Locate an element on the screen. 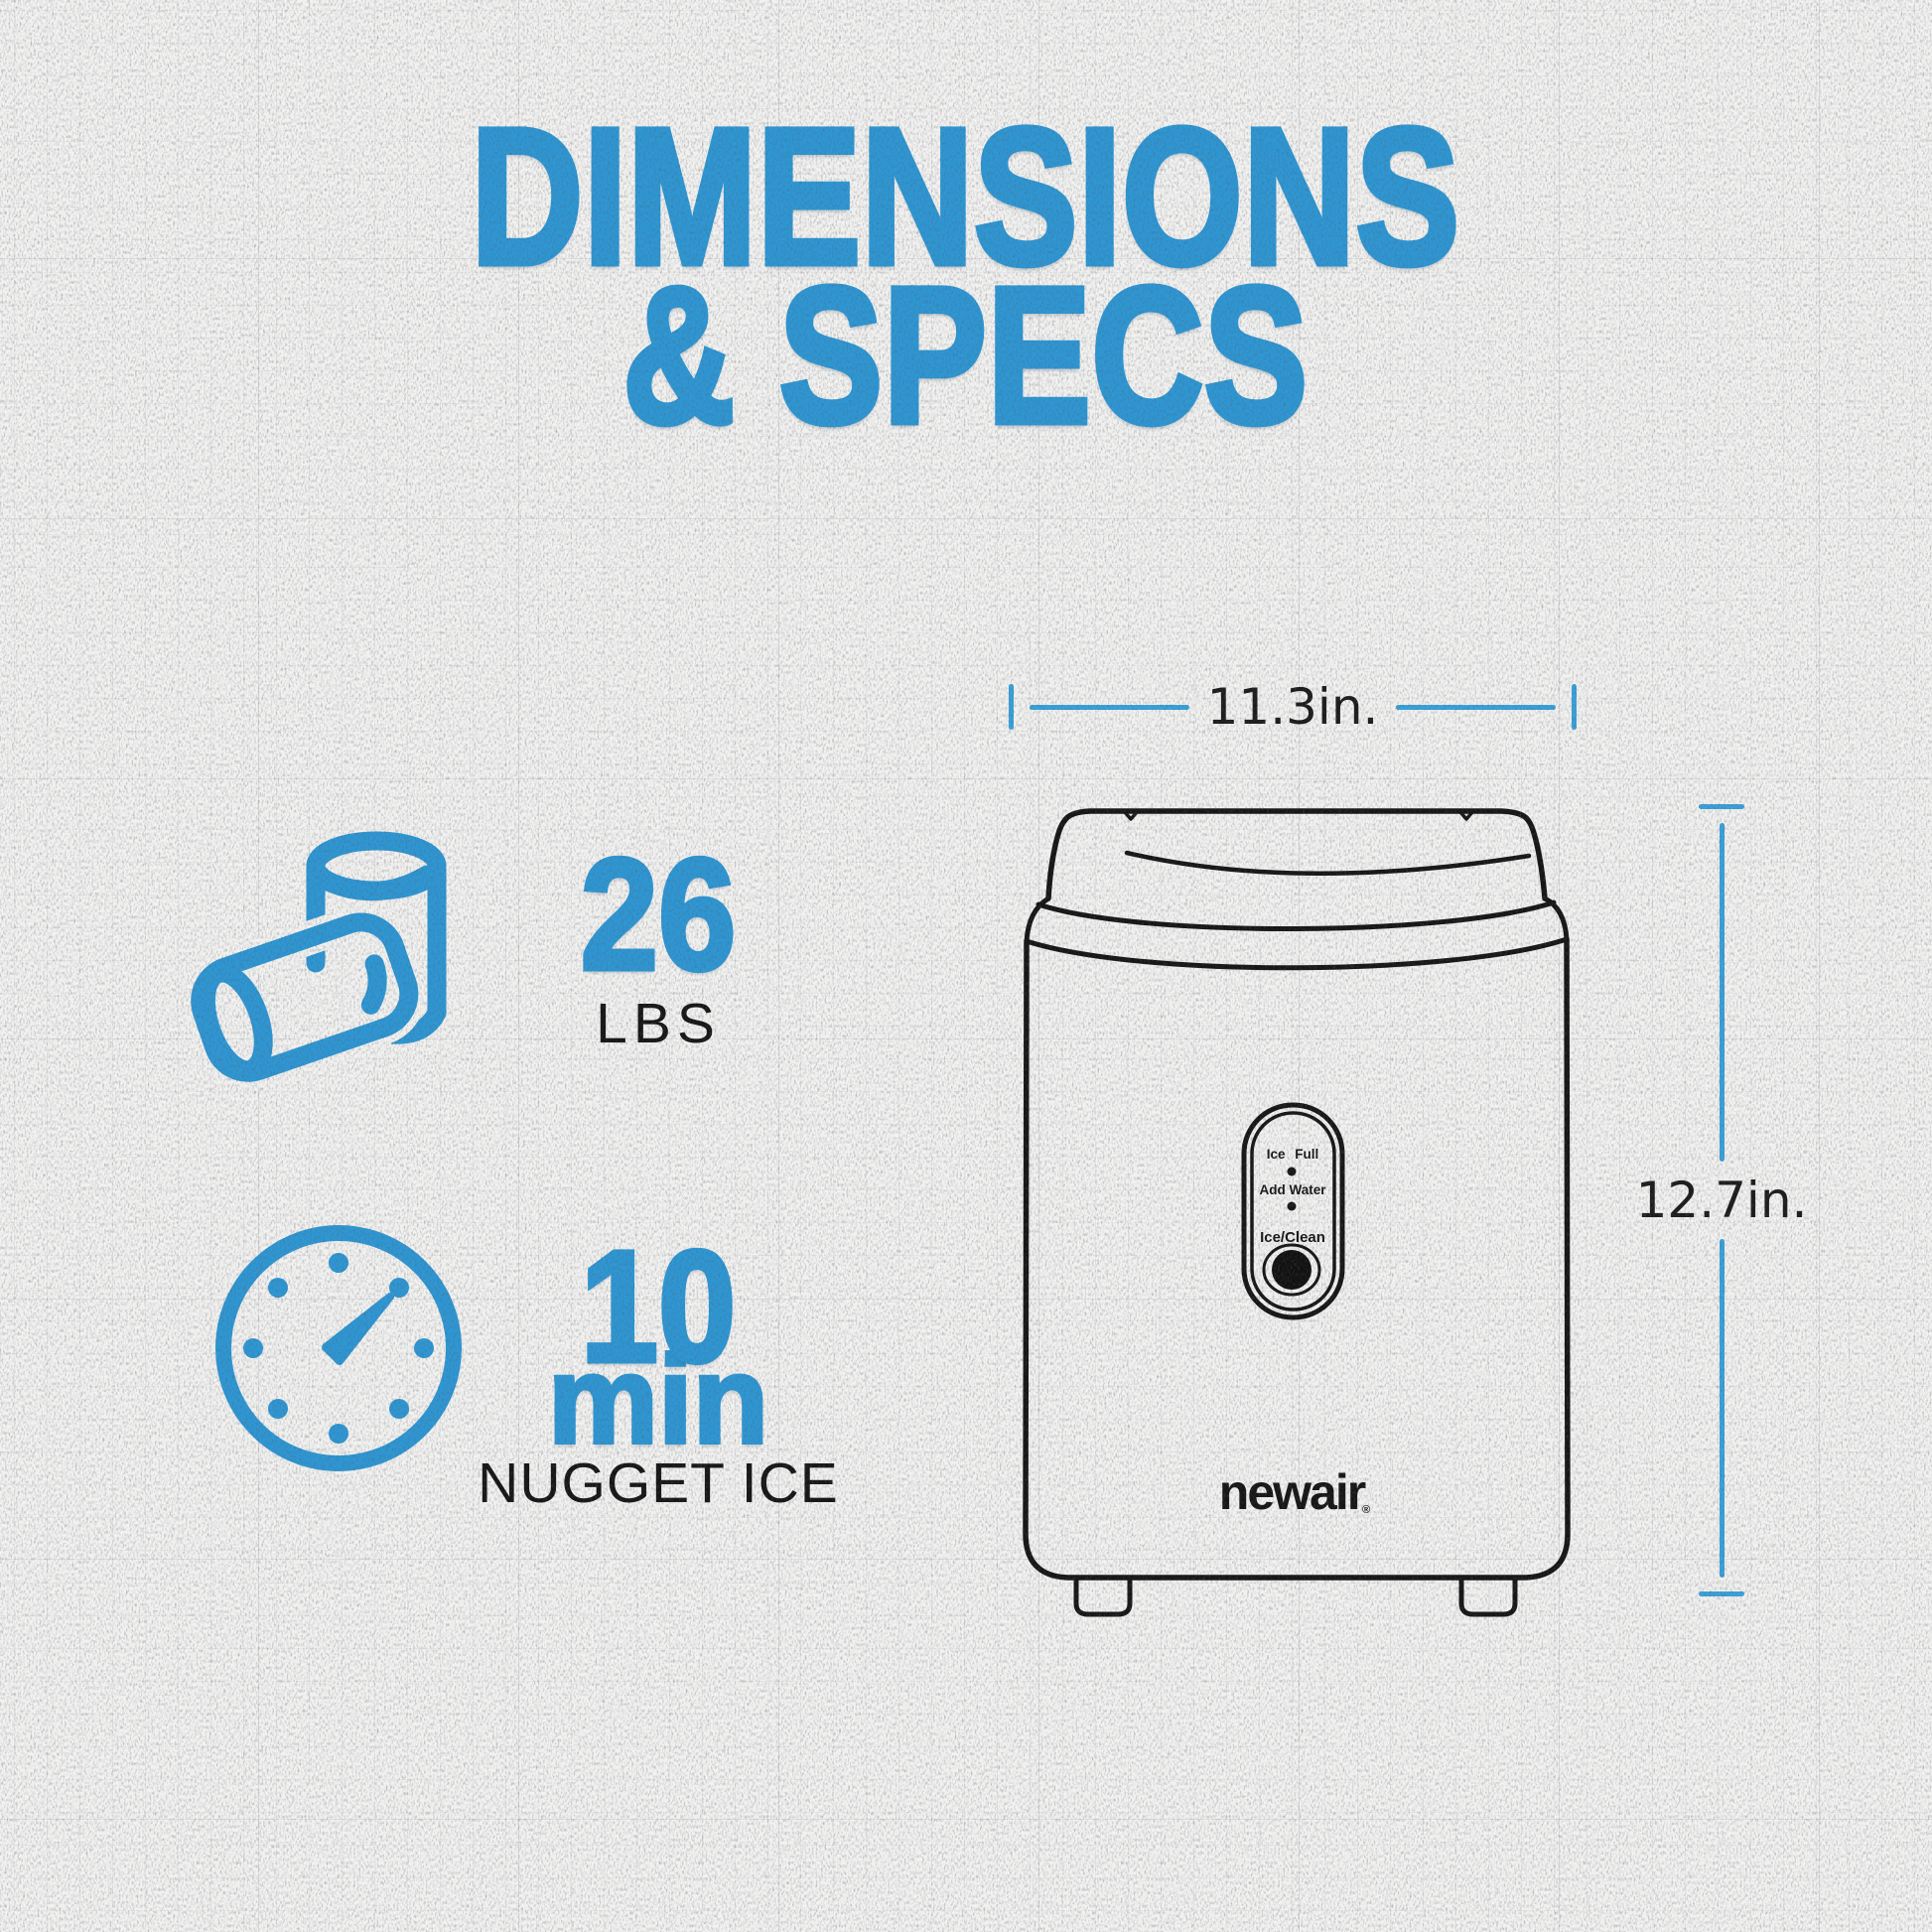 Image resolution: width=1932 pixels, height=1932 pixels. brand-registered-mark: ® is located at coordinates (1366, 1510).